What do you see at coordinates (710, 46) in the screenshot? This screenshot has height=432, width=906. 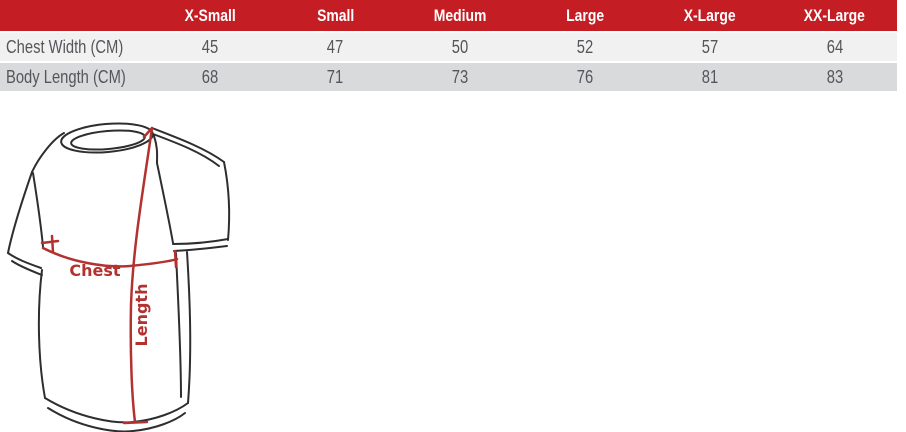 I see `chest-width-x-large: 57` at bounding box center [710, 46].